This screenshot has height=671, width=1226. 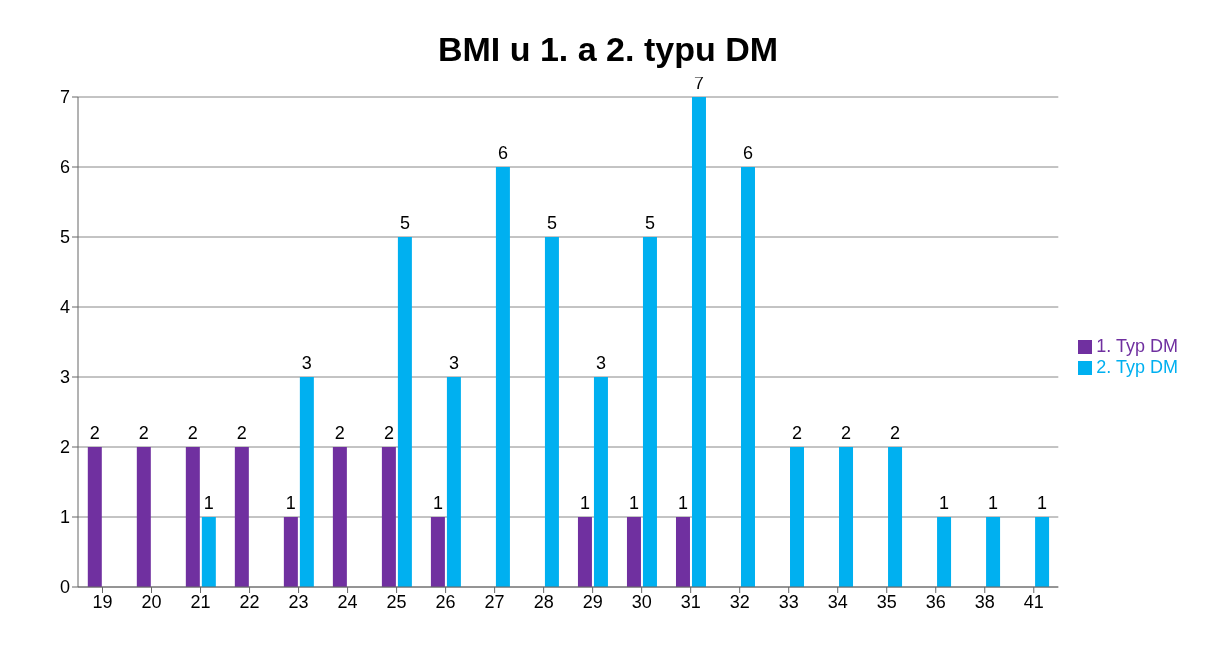 What do you see at coordinates (1137, 346) in the screenshot?
I see `legend-label: 1. Typ DM` at bounding box center [1137, 346].